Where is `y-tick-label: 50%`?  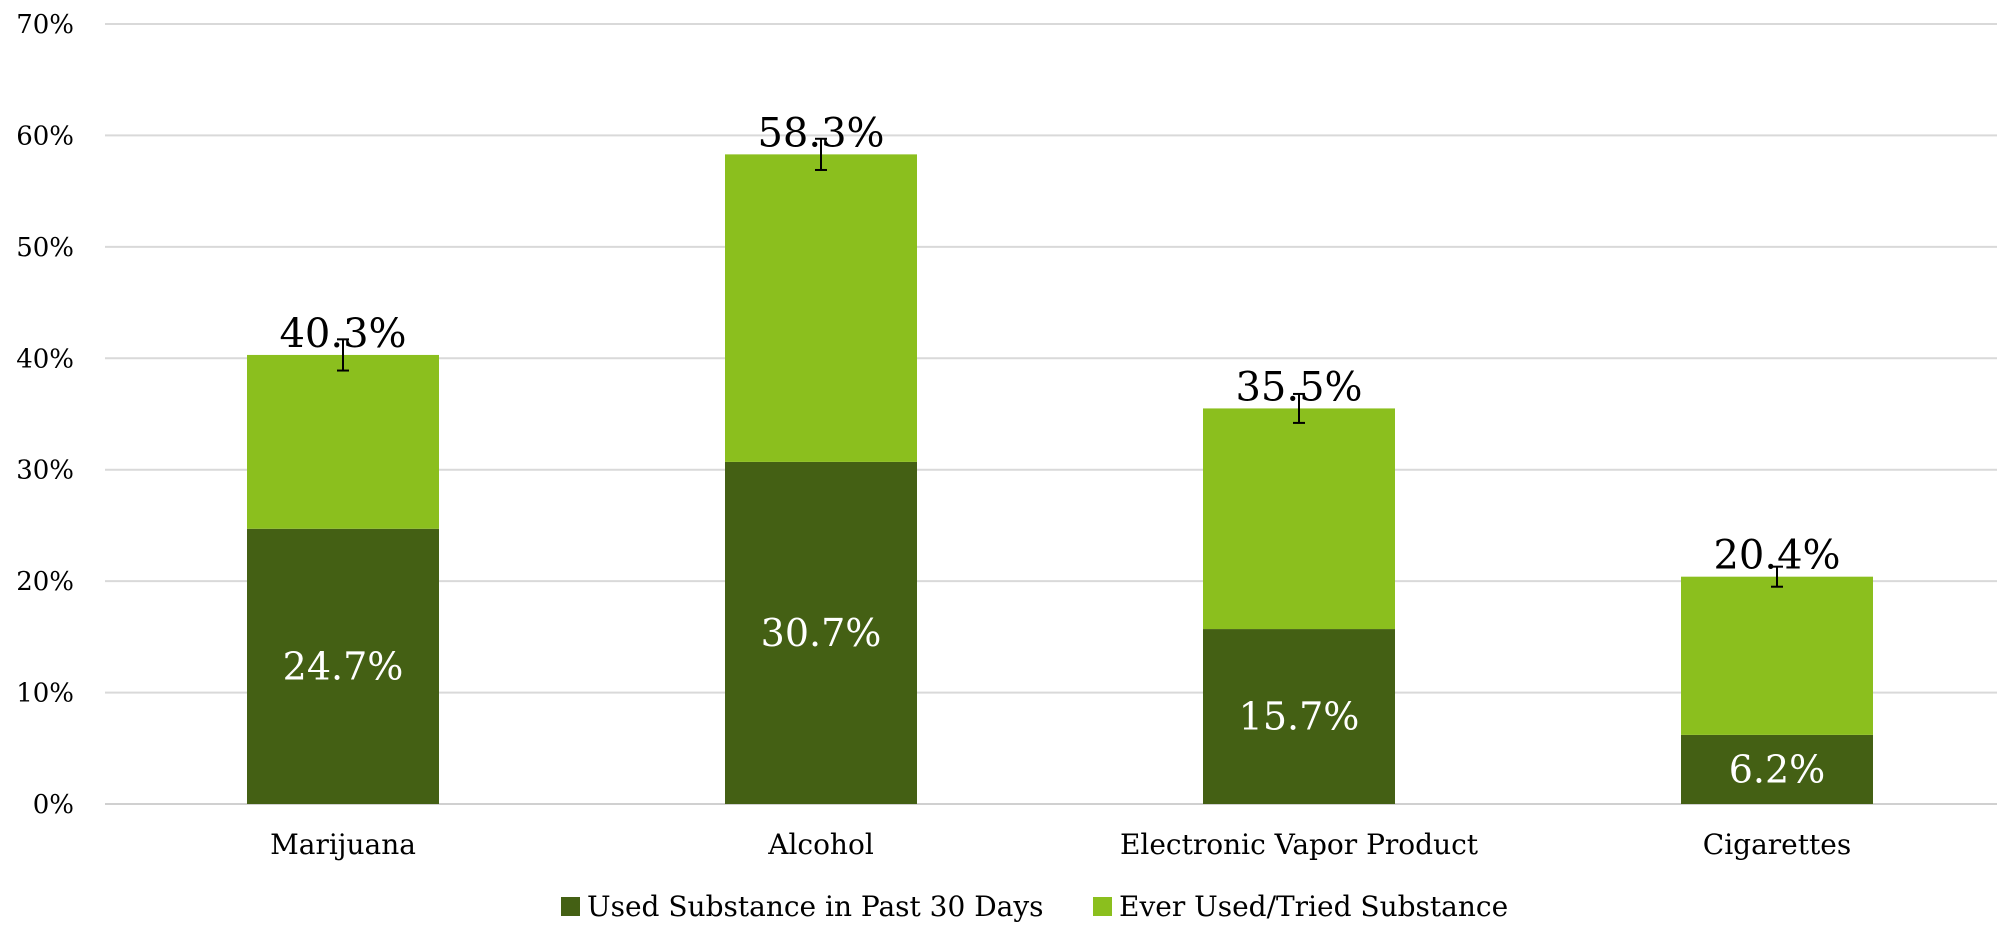
y-tick-label: 50% is located at coordinates (45, 248).